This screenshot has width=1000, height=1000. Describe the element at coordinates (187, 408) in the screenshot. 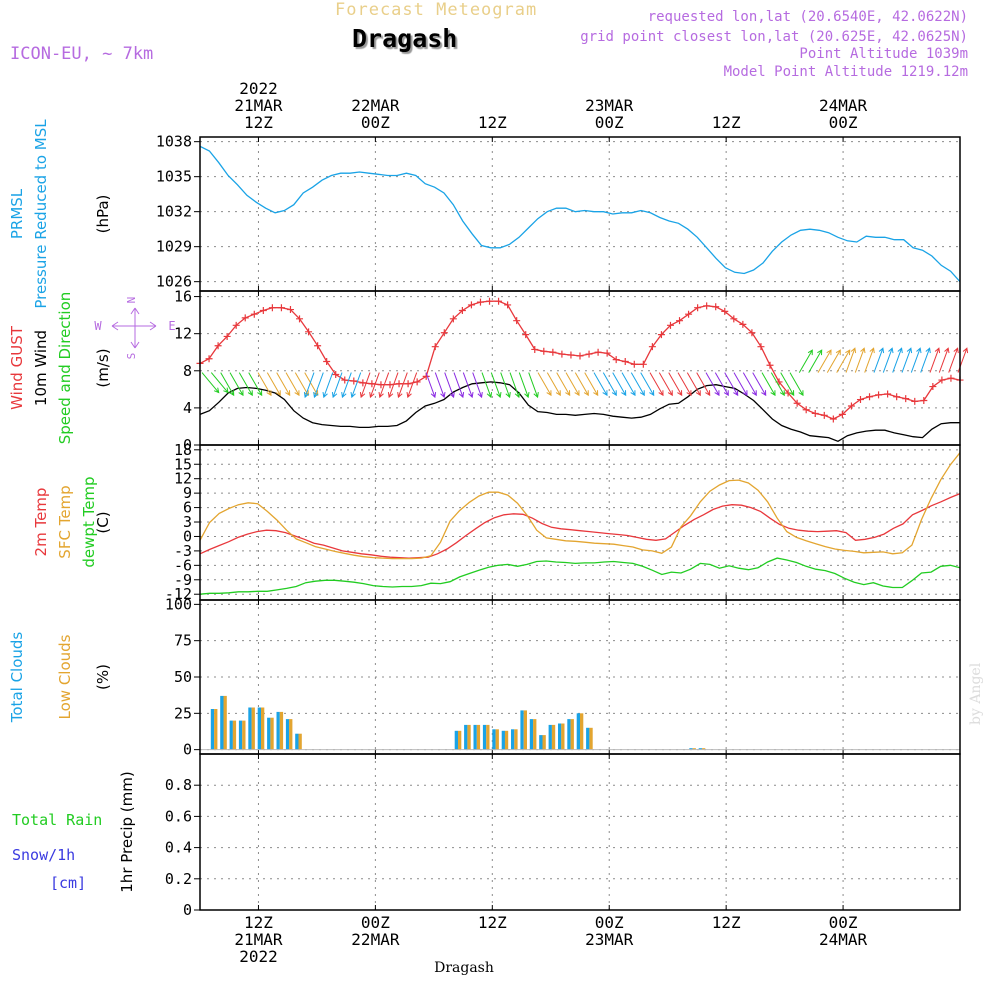

I see `y-tick-label: 4` at that location.